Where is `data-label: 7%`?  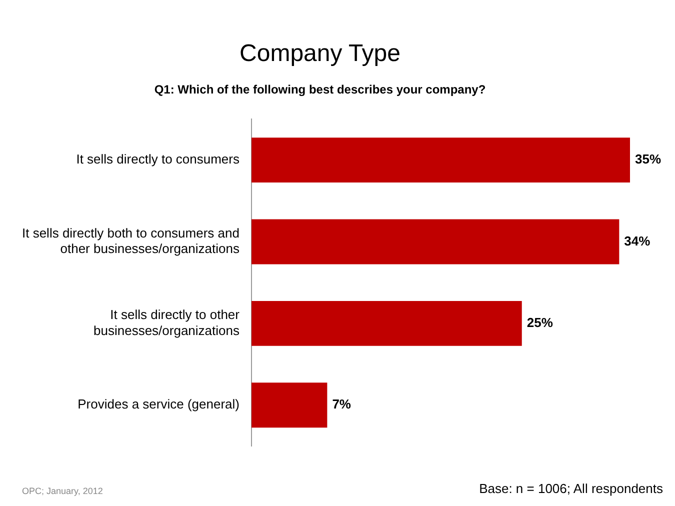
data-label: 7% is located at coordinates (342, 404).